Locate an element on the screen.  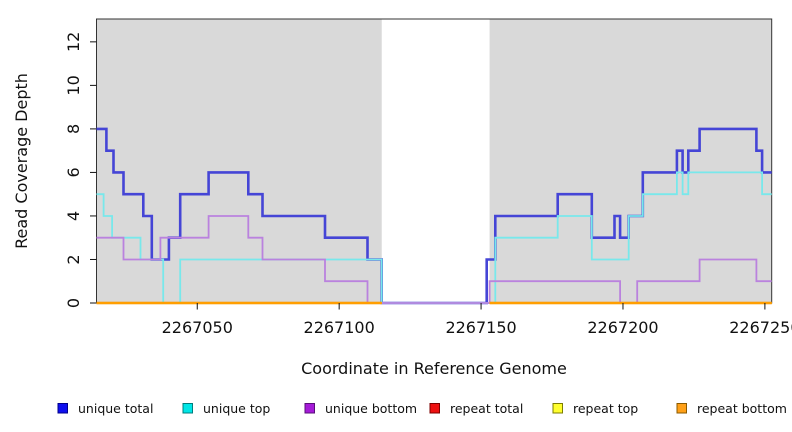
y-axis-tick-label-1: 2 is located at coordinates (73, 259).